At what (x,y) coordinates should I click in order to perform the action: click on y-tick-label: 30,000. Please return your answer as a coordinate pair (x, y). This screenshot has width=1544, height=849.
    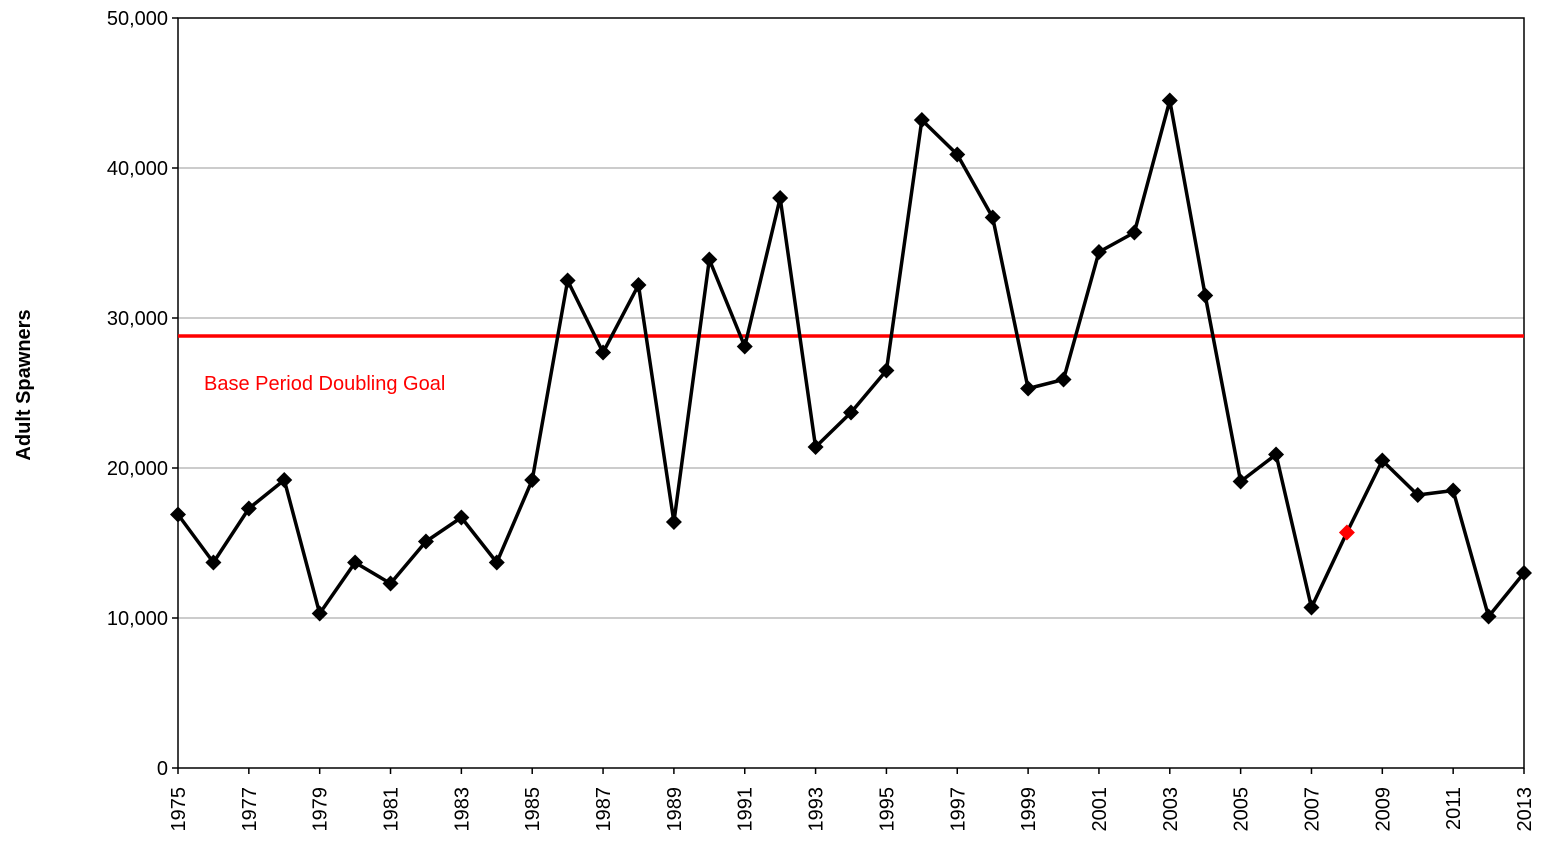
    Looking at the image, I should click on (137, 319).